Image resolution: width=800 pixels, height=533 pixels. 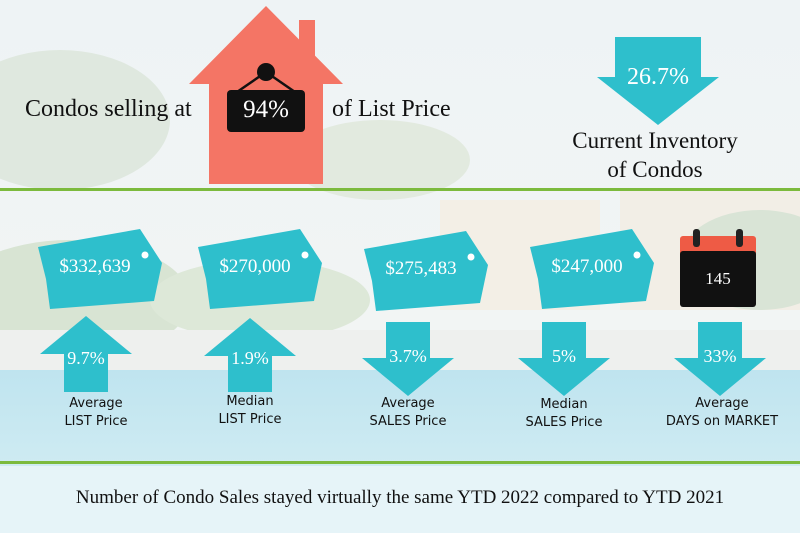 What do you see at coordinates (564, 356) in the screenshot?
I see `median-sales-price-change: 5%` at bounding box center [564, 356].